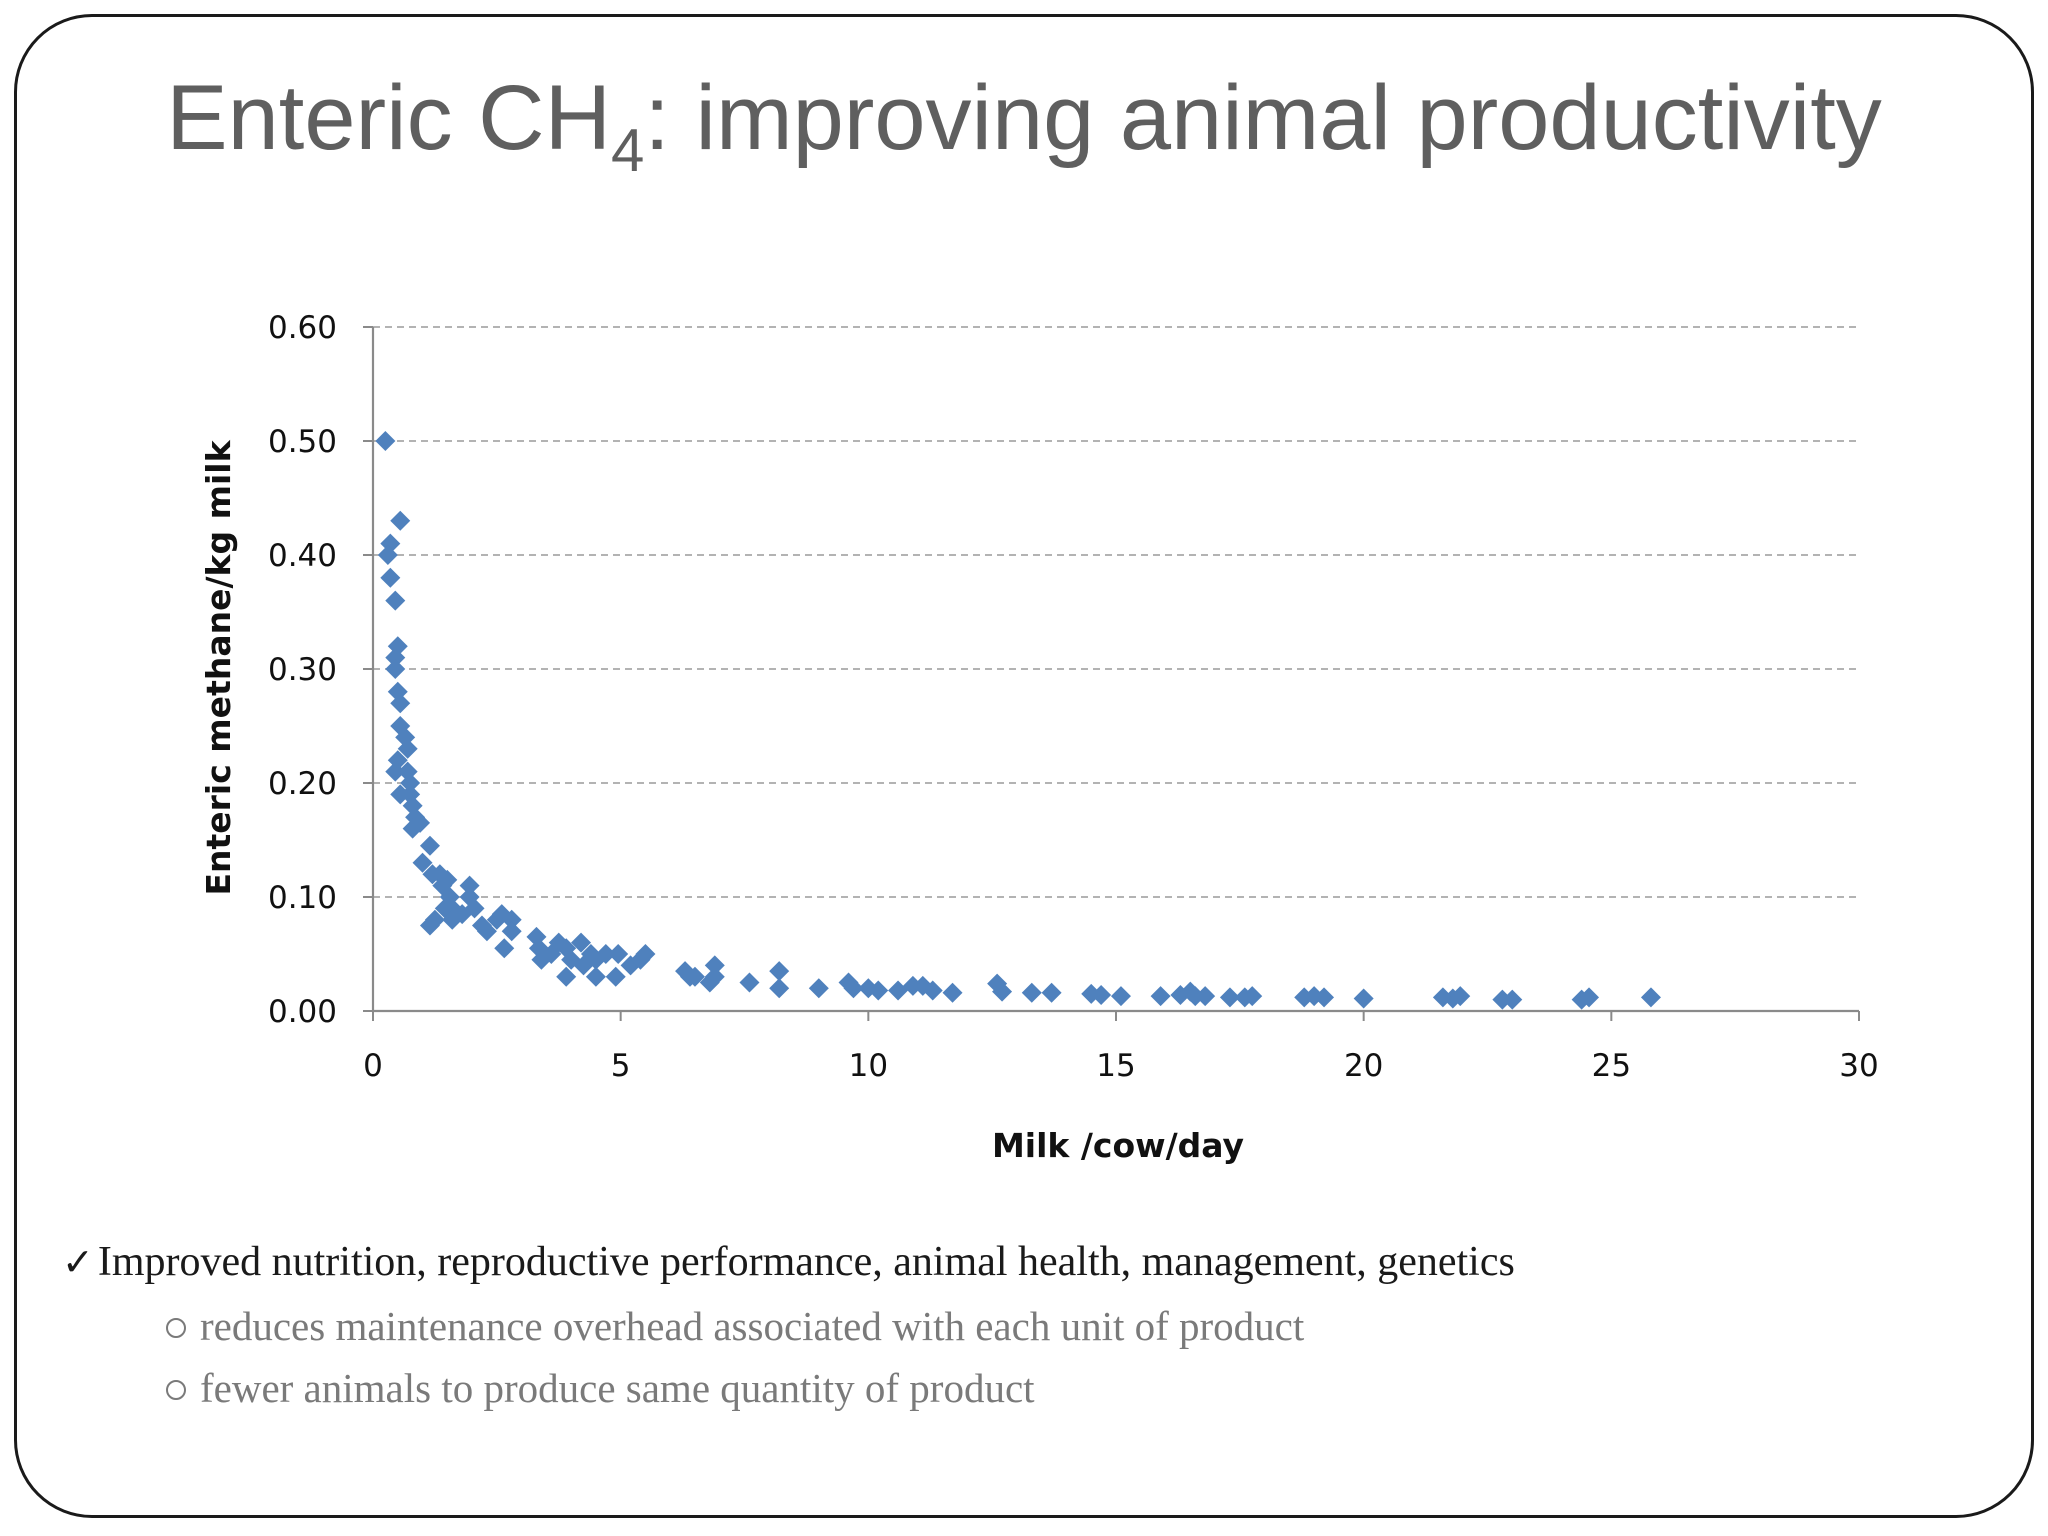 This screenshot has width=2048, height=1536. What do you see at coordinates (302, 328) in the screenshot?
I see `y-tick-label: 0.60` at bounding box center [302, 328].